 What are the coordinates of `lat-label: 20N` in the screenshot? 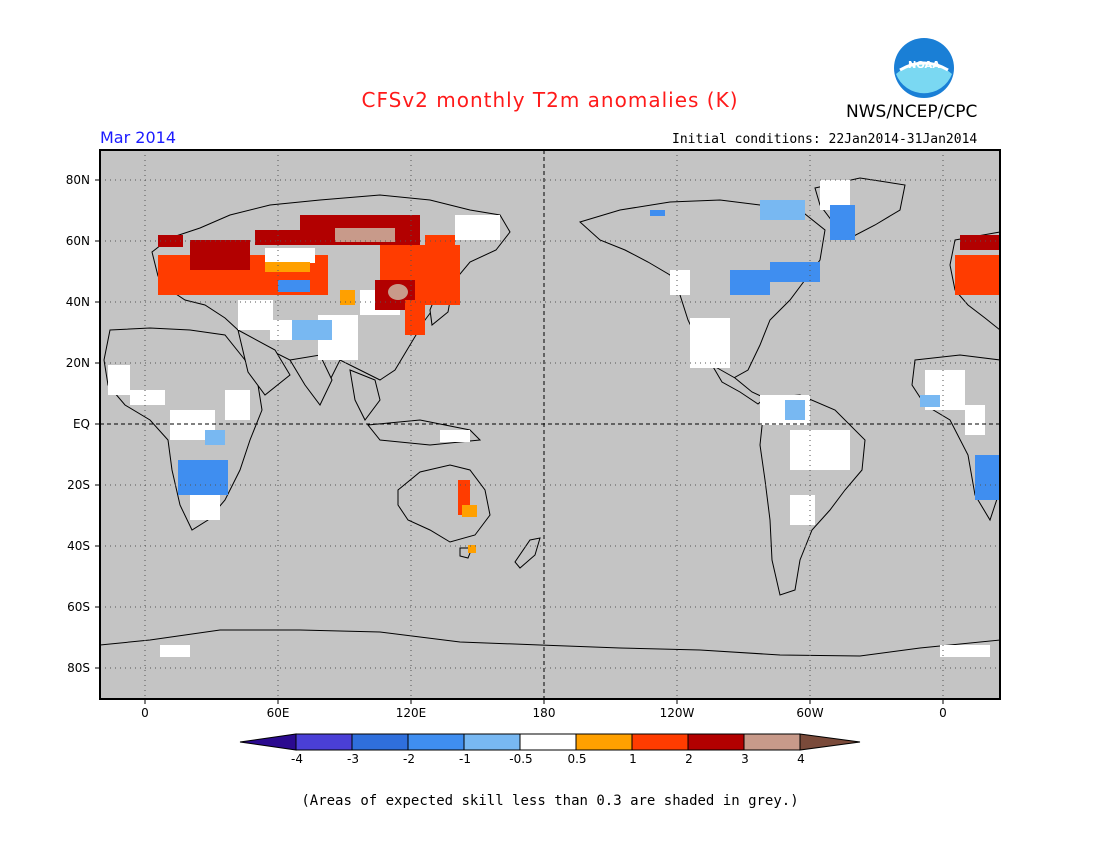 It's located at (77, 363).